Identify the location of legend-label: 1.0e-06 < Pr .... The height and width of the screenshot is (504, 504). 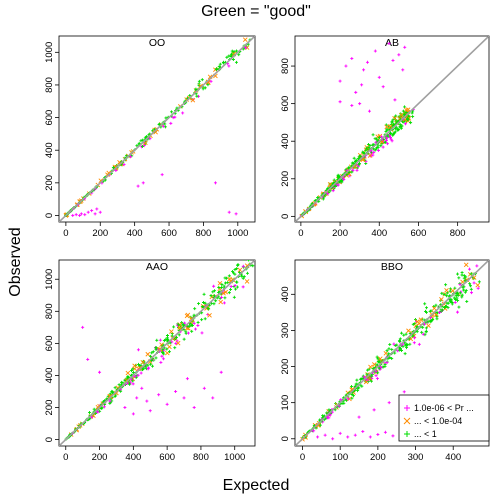
(444, 408).